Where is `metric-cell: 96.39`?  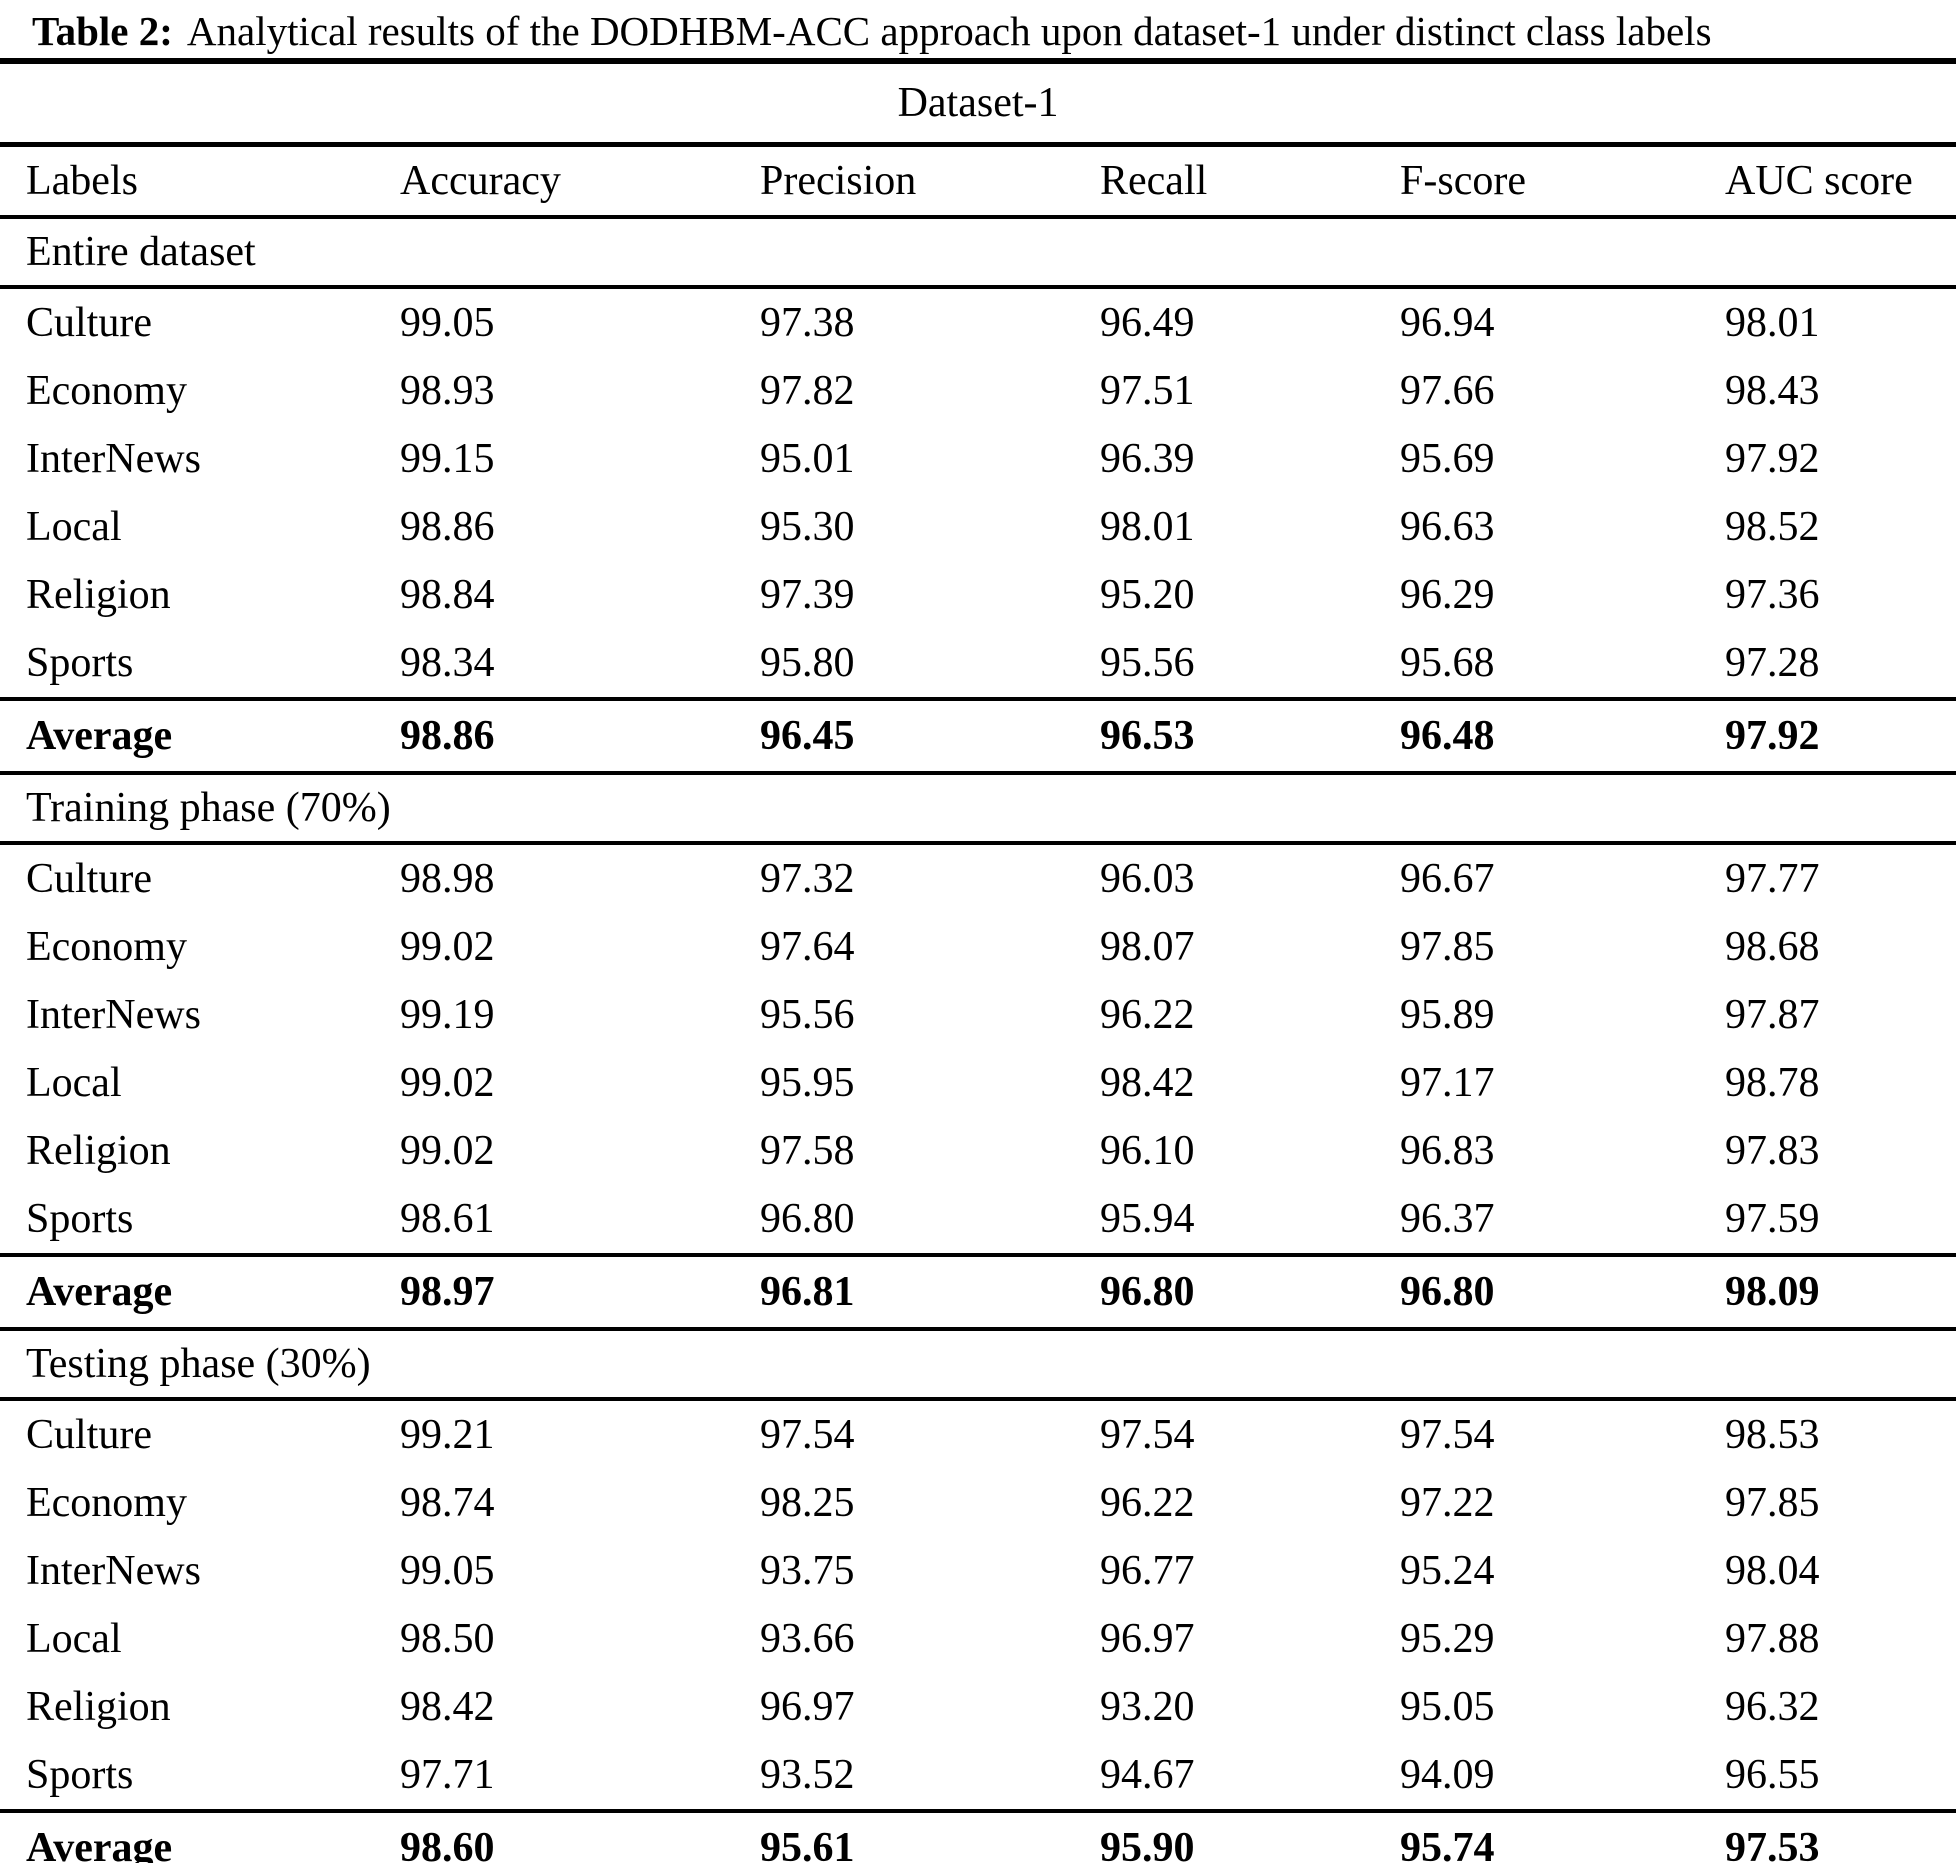
metric-cell: 96.39 is located at coordinates (1147, 459).